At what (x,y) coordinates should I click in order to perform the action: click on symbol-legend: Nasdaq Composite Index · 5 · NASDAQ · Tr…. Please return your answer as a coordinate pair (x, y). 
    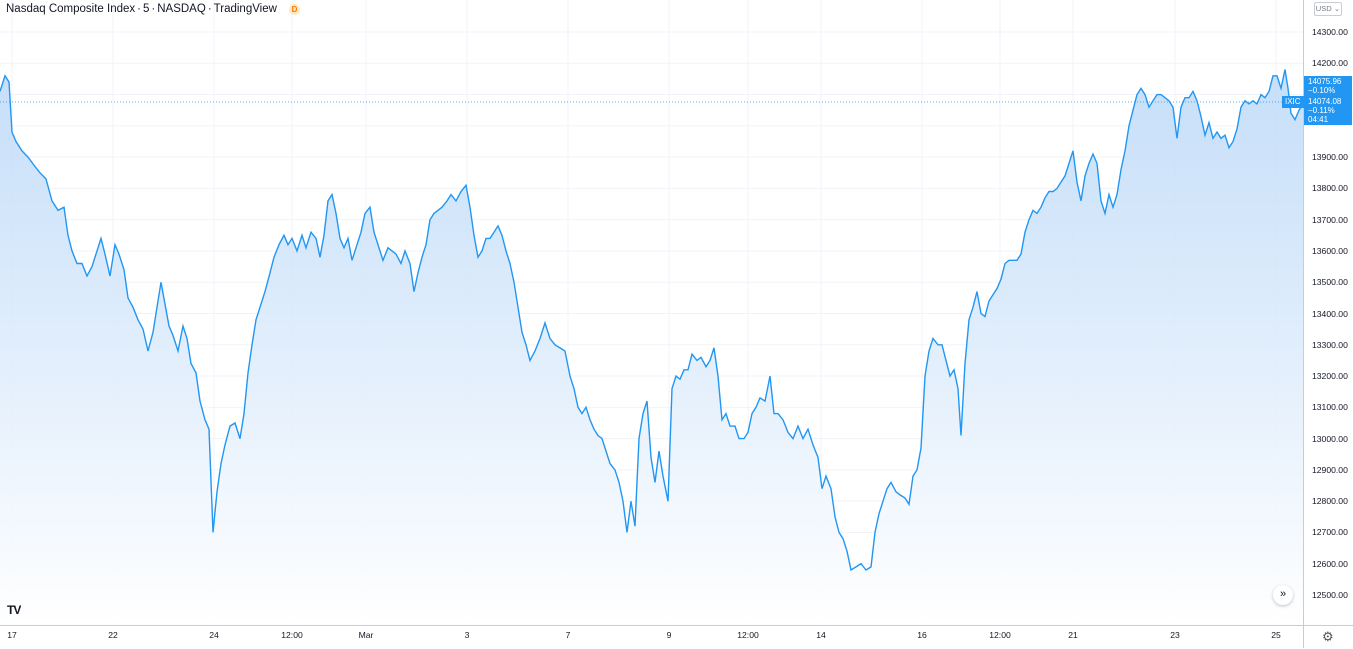
    Looking at the image, I should click on (153, 9).